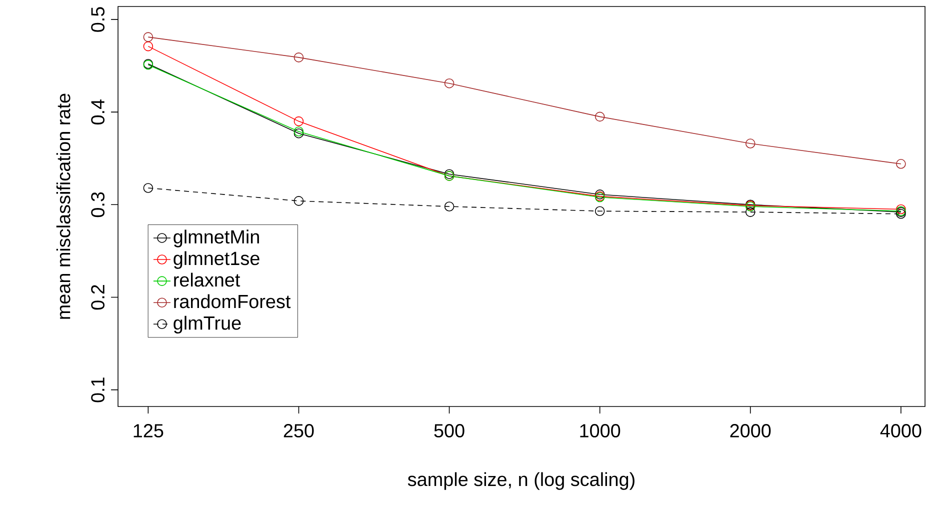 The image size is (932, 526). What do you see at coordinates (149, 431) in the screenshot?
I see `x-tick-label: 125` at bounding box center [149, 431].